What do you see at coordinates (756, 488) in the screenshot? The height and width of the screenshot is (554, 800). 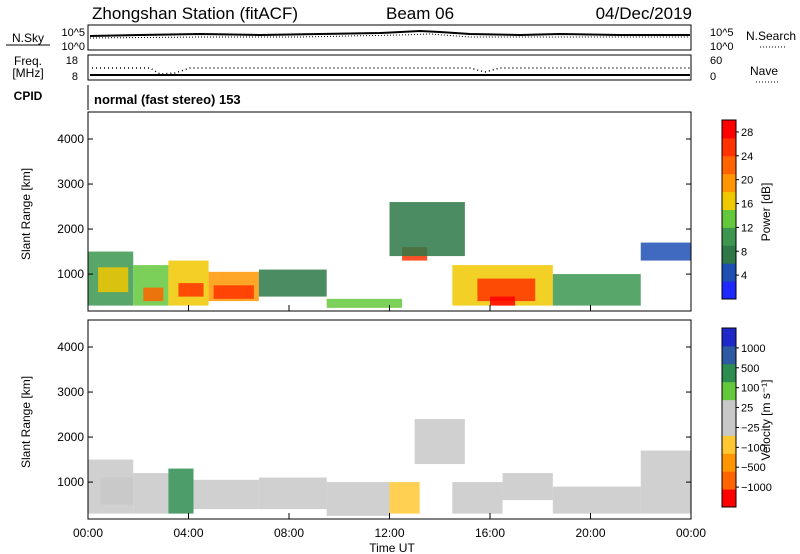 I see `velocity-colorbar-tick-label: −1000` at bounding box center [756, 488].